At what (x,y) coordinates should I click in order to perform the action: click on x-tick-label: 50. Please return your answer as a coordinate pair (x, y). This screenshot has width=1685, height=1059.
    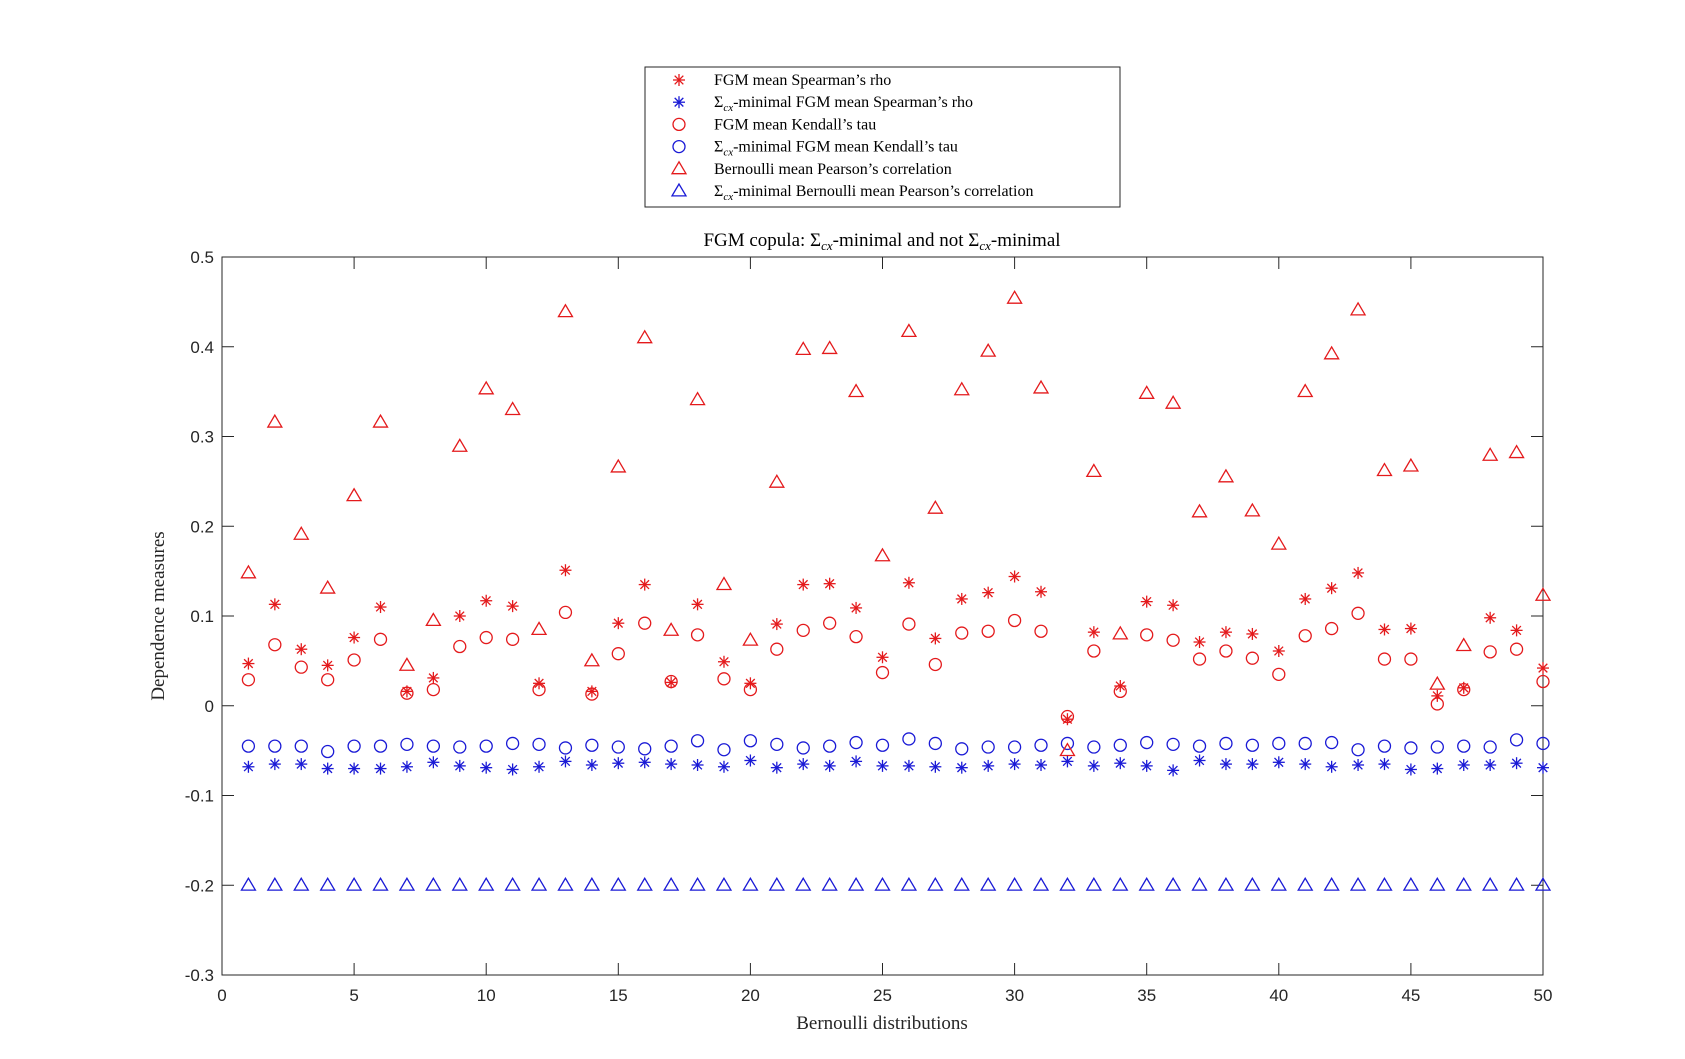
    Looking at the image, I should click on (1543, 995).